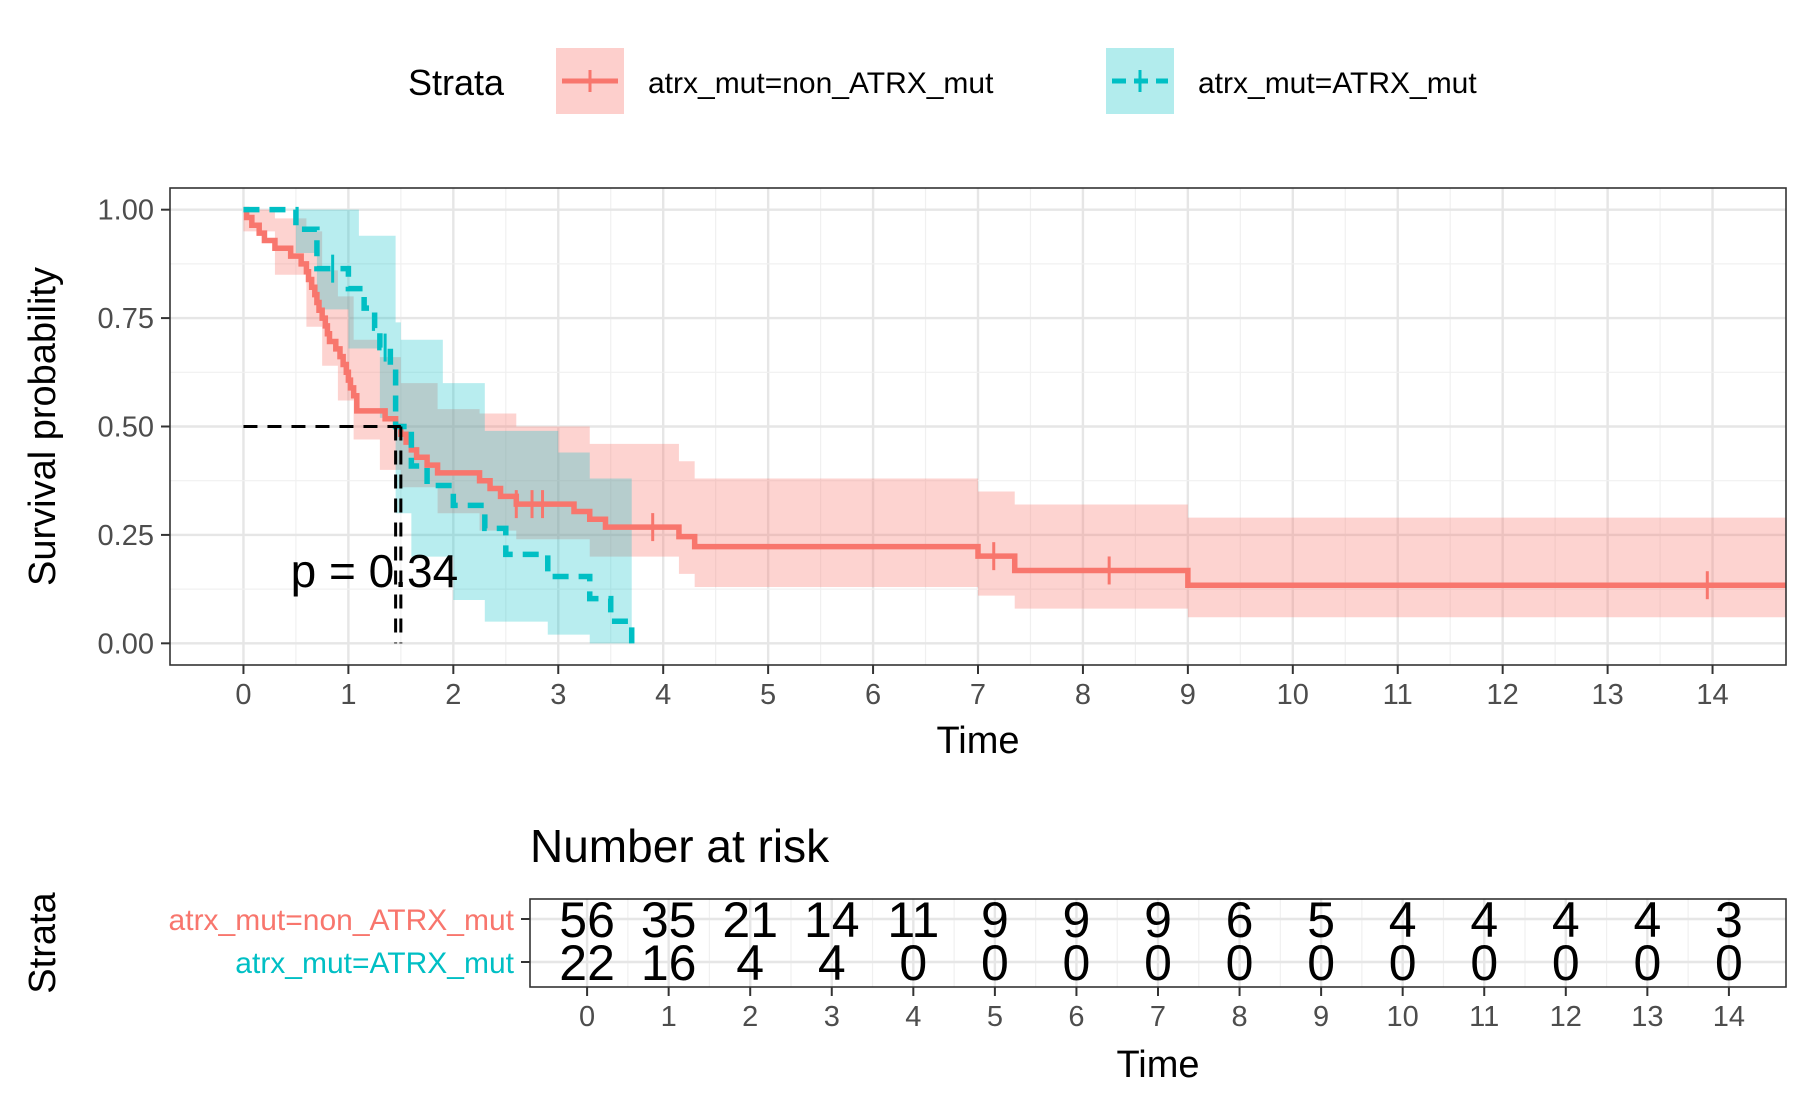  I want to click on legend-label-non-atrx: atrx_mut=non_ATRX_mut, so click(821, 83).